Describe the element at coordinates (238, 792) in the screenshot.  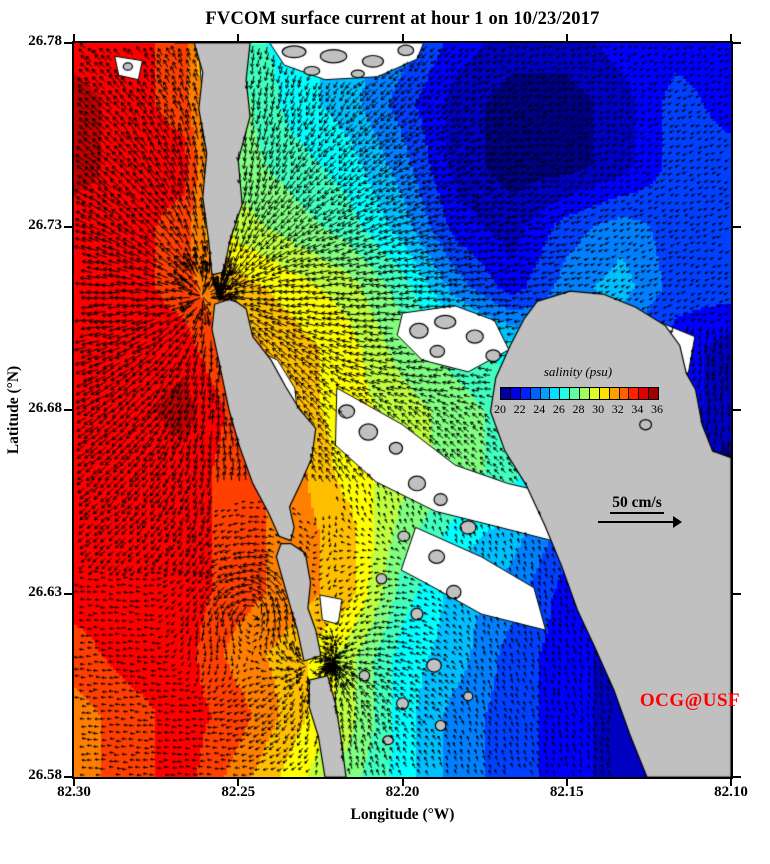
I see `x-tick-label: 82.25` at that location.